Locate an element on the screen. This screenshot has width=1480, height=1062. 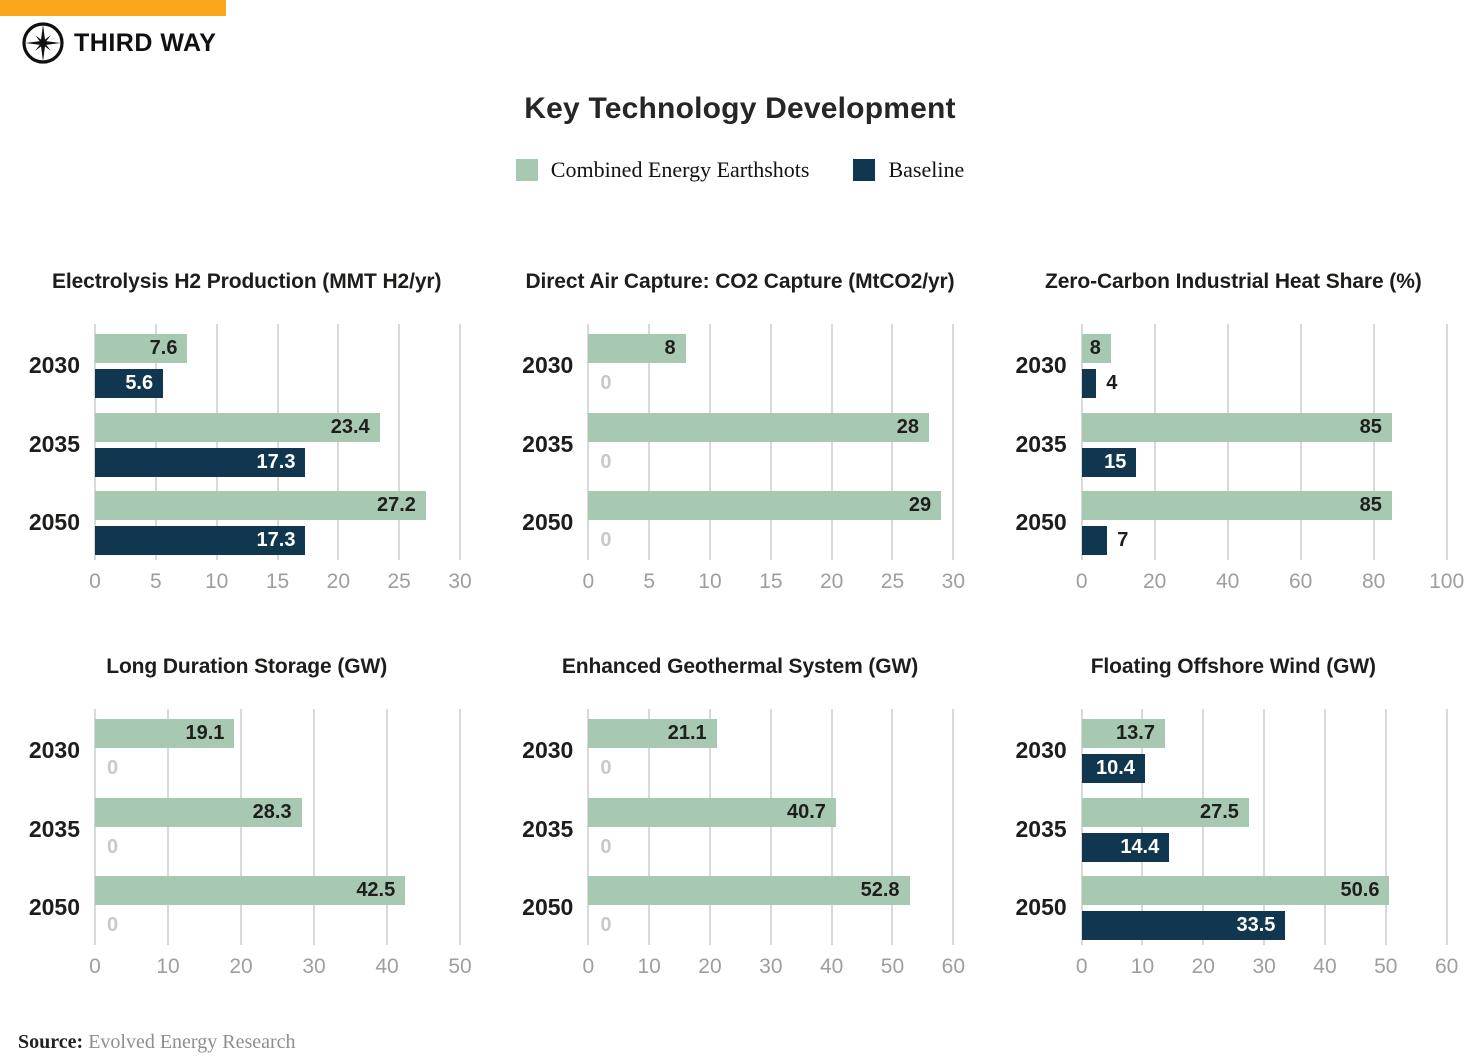
brand-name: THIRD WAY is located at coordinates (145, 42).